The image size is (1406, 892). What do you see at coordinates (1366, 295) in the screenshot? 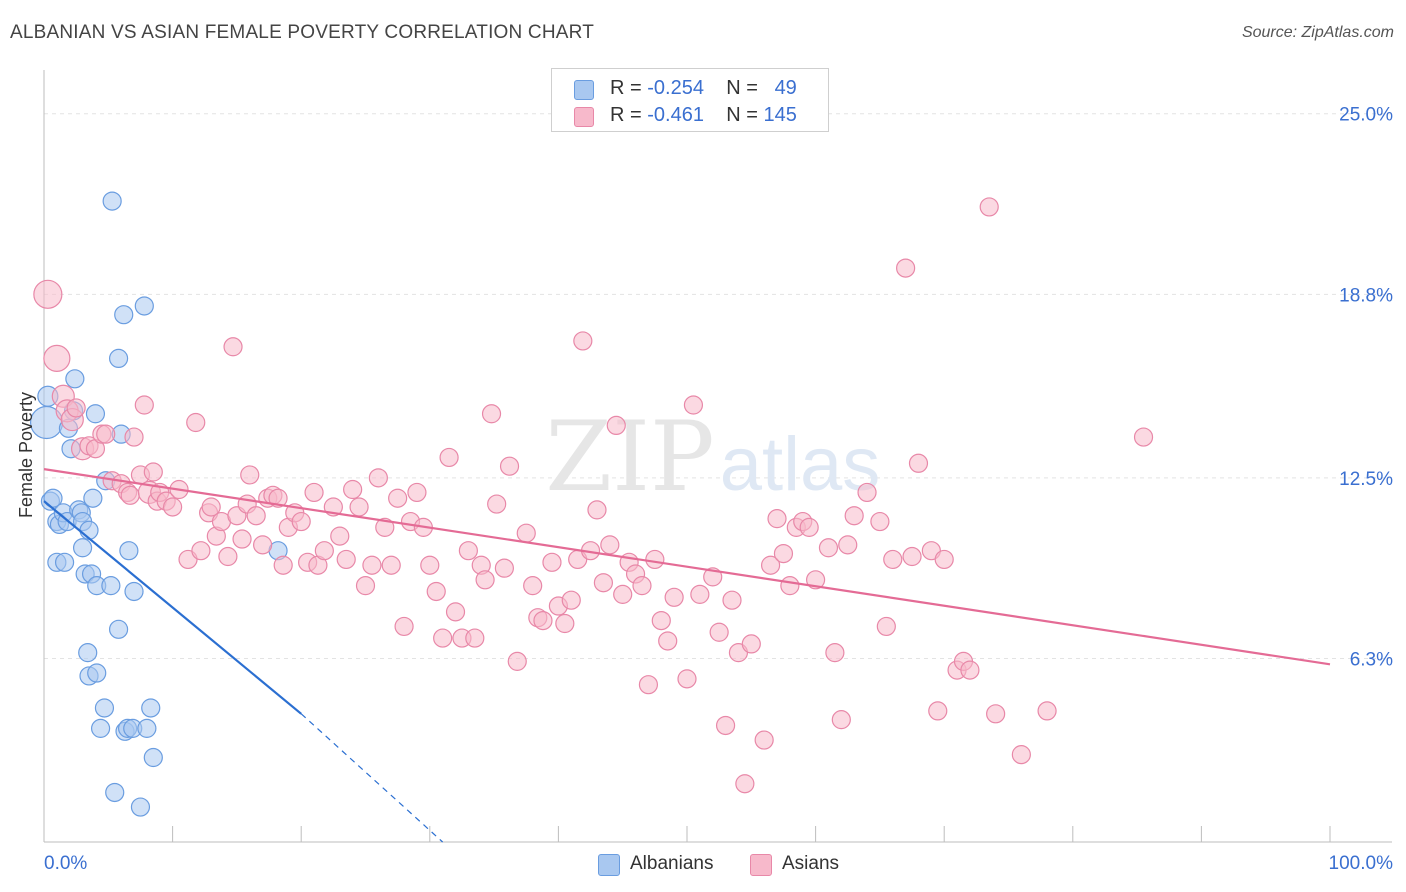
I see `y-tick-label: 18.8%` at bounding box center [1366, 295].